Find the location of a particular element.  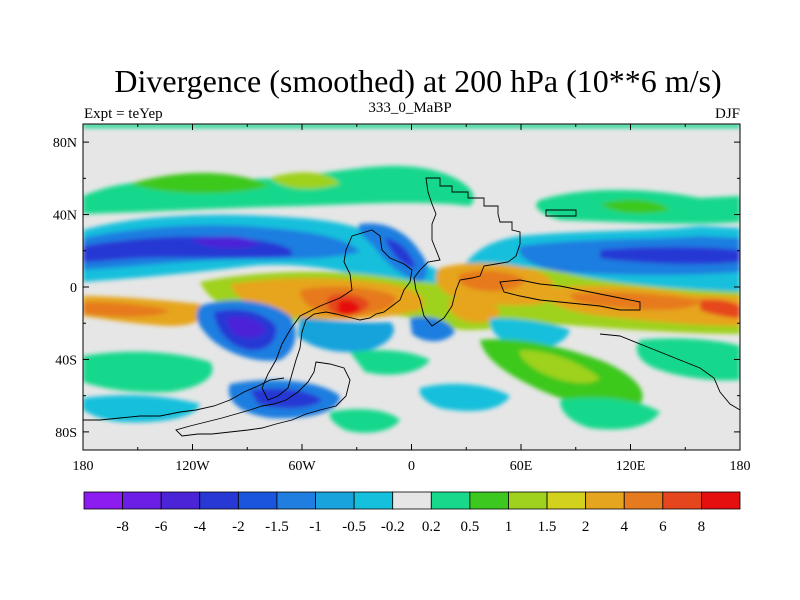

antarctic-coast-outline is located at coordinates (184, 399).